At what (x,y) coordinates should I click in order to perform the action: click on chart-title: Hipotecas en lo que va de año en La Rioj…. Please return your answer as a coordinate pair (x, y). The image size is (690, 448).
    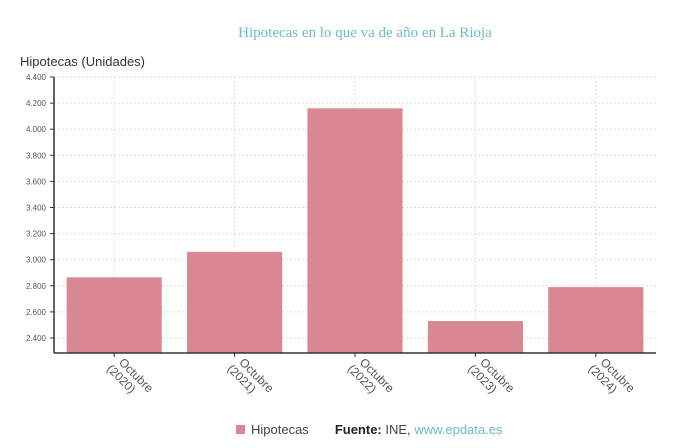
    Looking at the image, I should click on (365, 33).